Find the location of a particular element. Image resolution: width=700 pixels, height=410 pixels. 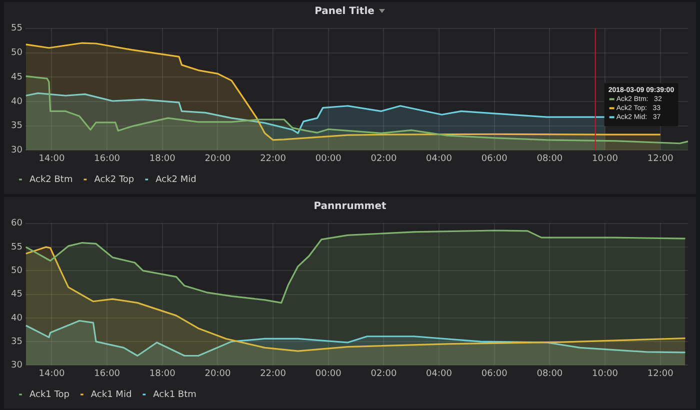

legend-label: Ack1 Top is located at coordinates (50, 395).